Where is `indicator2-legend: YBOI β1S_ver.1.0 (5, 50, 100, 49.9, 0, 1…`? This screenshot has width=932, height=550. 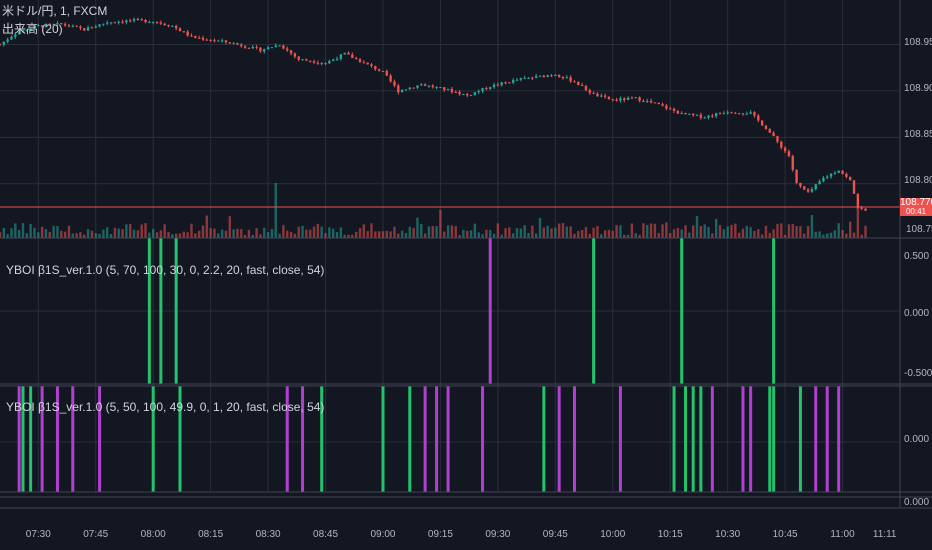
indicator2-legend: YBOI β1S_ver.1.0 (5, 50, 100, 49.9, 0, 1… is located at coordinates (165, 407).